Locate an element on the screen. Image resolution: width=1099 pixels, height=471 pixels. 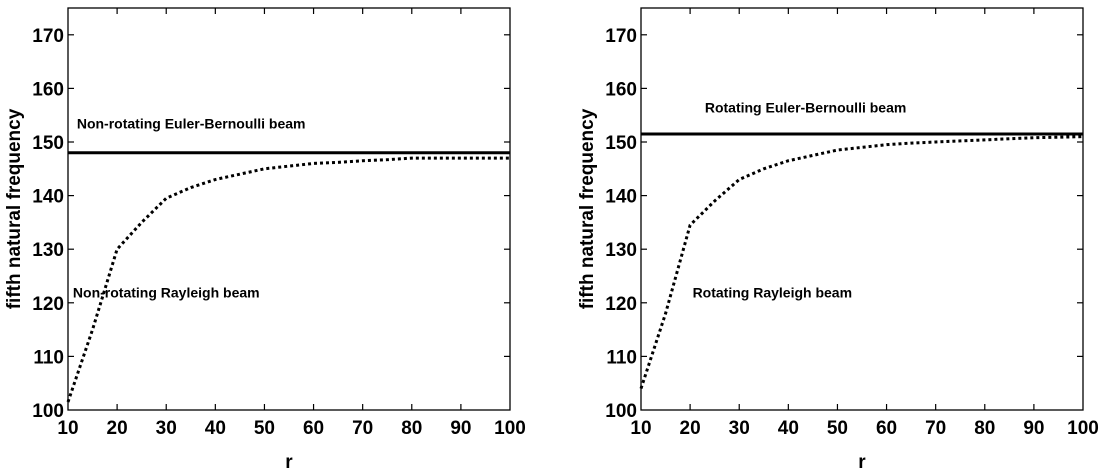
annotation-rotating-rayleigh-beam: Rotating Rayleigh beam is located at coordinates (772, 292).